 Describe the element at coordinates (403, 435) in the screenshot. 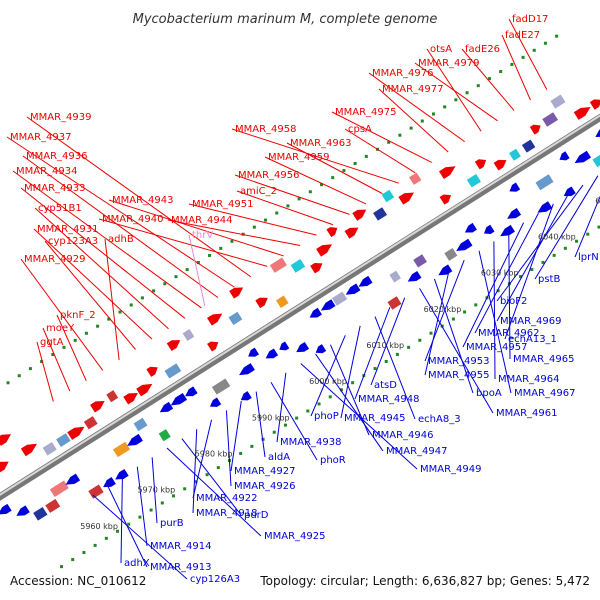

I see `gene-label: MMAR_4946` at that location.